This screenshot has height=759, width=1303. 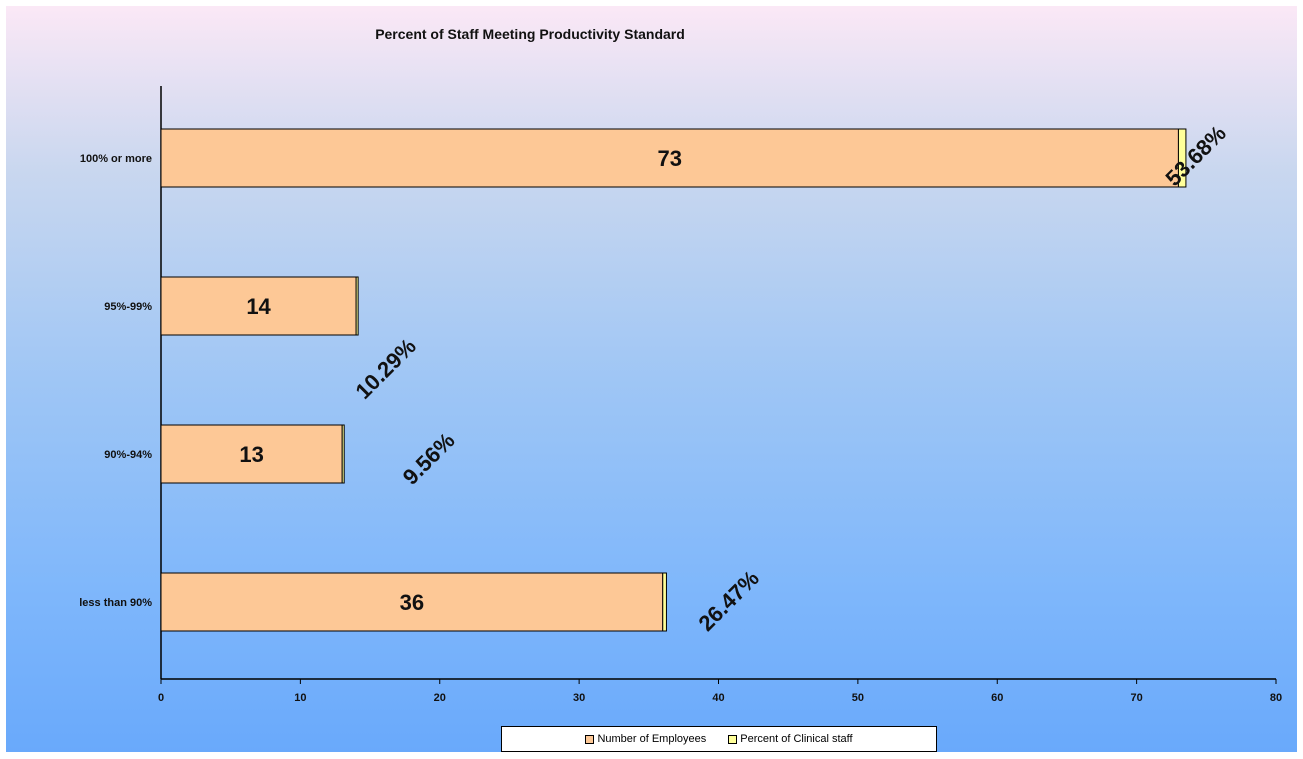 I want to click on x-ticks-layer: 0 10 20 30 40 50 60 70 80, so click(x=720, y=691).